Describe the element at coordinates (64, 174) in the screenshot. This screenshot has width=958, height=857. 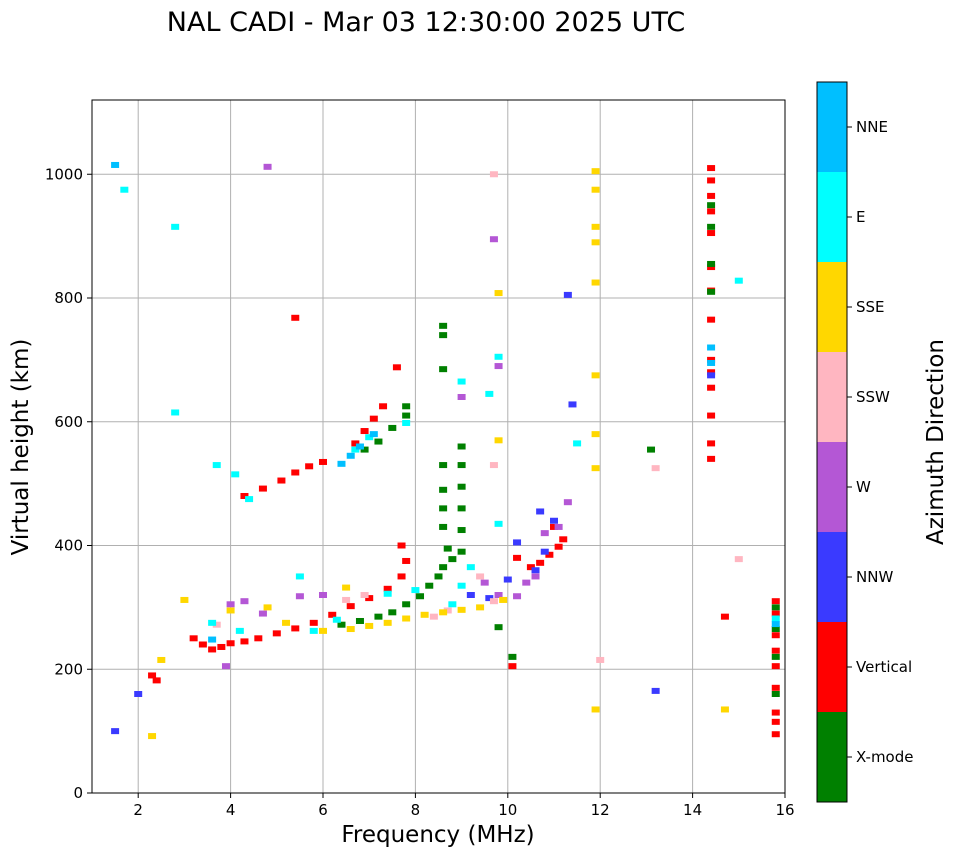
I see `y-tick-label: 1000` at that location.